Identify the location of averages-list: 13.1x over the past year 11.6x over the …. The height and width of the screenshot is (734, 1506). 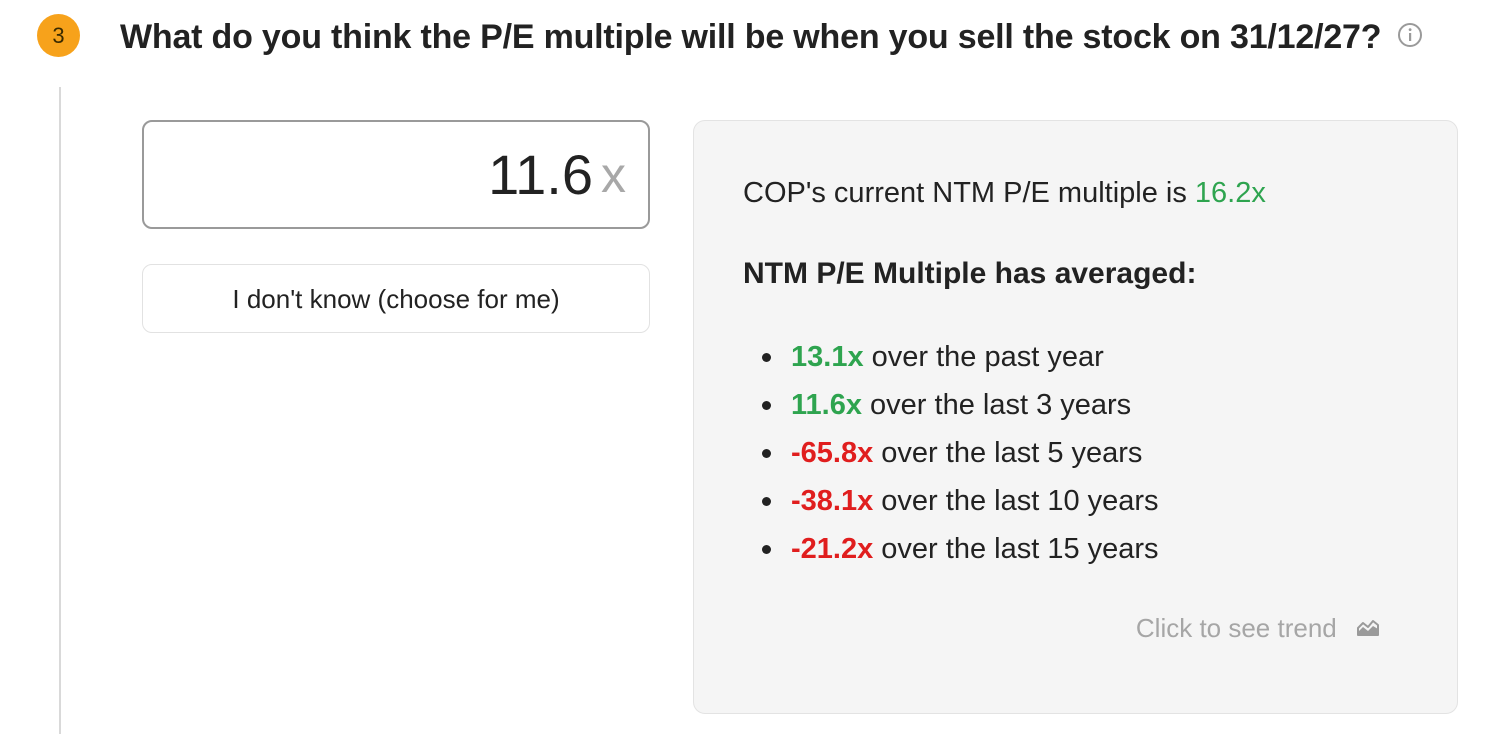
(951, 453).